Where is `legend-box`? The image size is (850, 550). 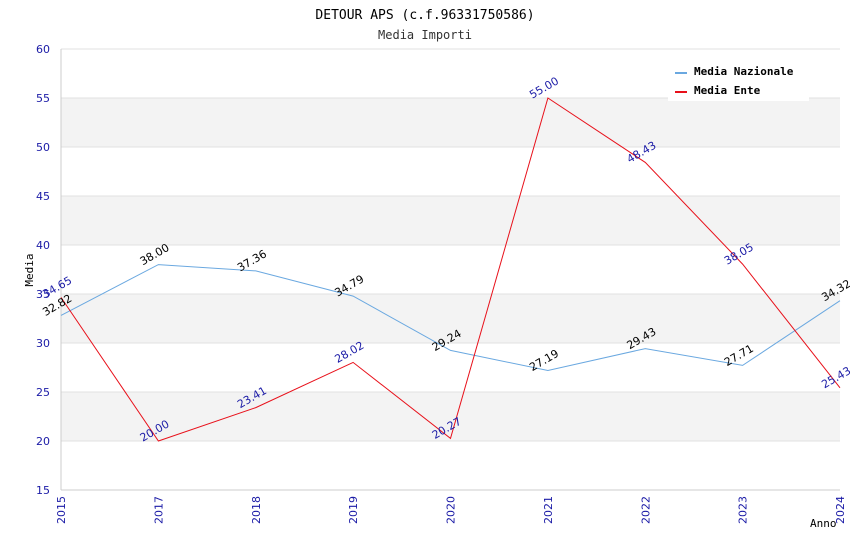
legend-box is located at coordinates (738, 81).